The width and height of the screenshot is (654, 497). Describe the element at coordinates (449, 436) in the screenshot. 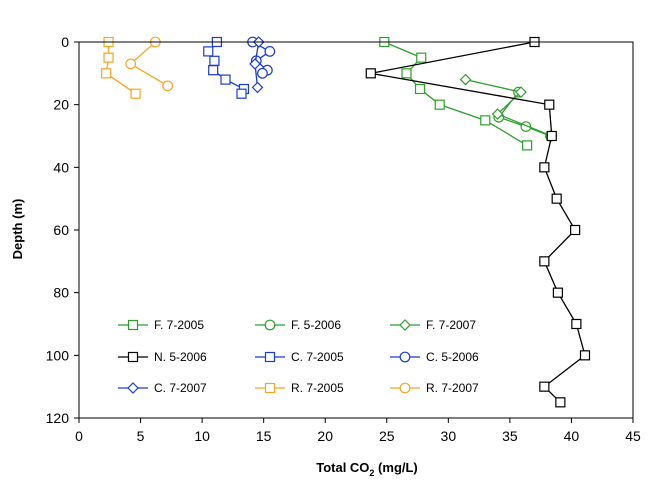

I see `x-tick-label: 30` at that location.